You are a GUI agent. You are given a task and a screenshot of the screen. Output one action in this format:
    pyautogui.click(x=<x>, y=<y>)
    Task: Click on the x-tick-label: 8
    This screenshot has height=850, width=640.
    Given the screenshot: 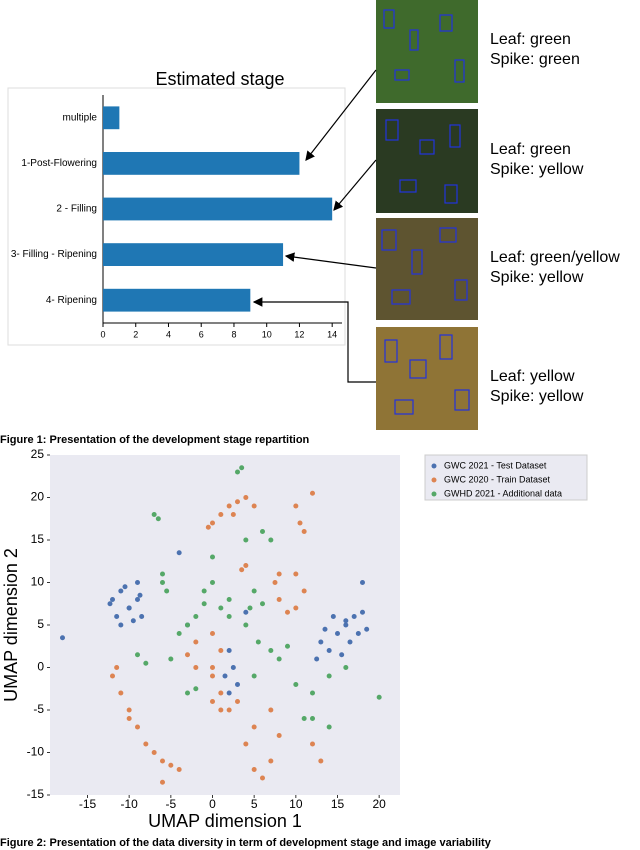 What is the action you would take?
    pyautogui.click(x=233, y=334)
    